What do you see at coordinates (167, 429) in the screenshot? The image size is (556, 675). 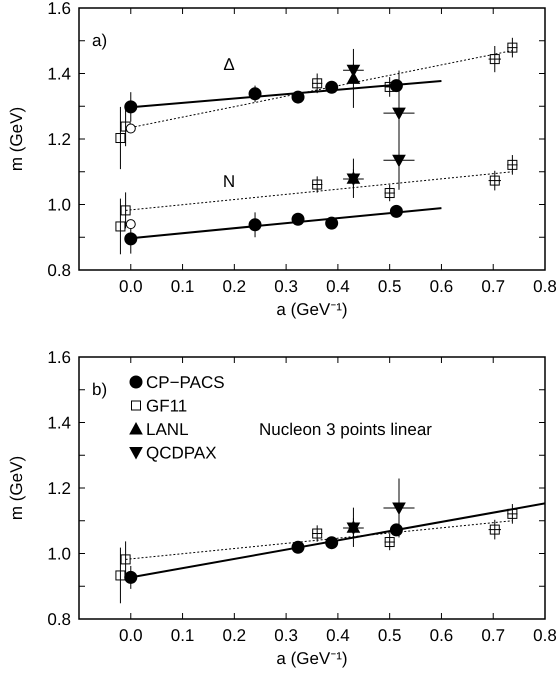 I see `legend-label: LANL` at bounding box center [167, 429].